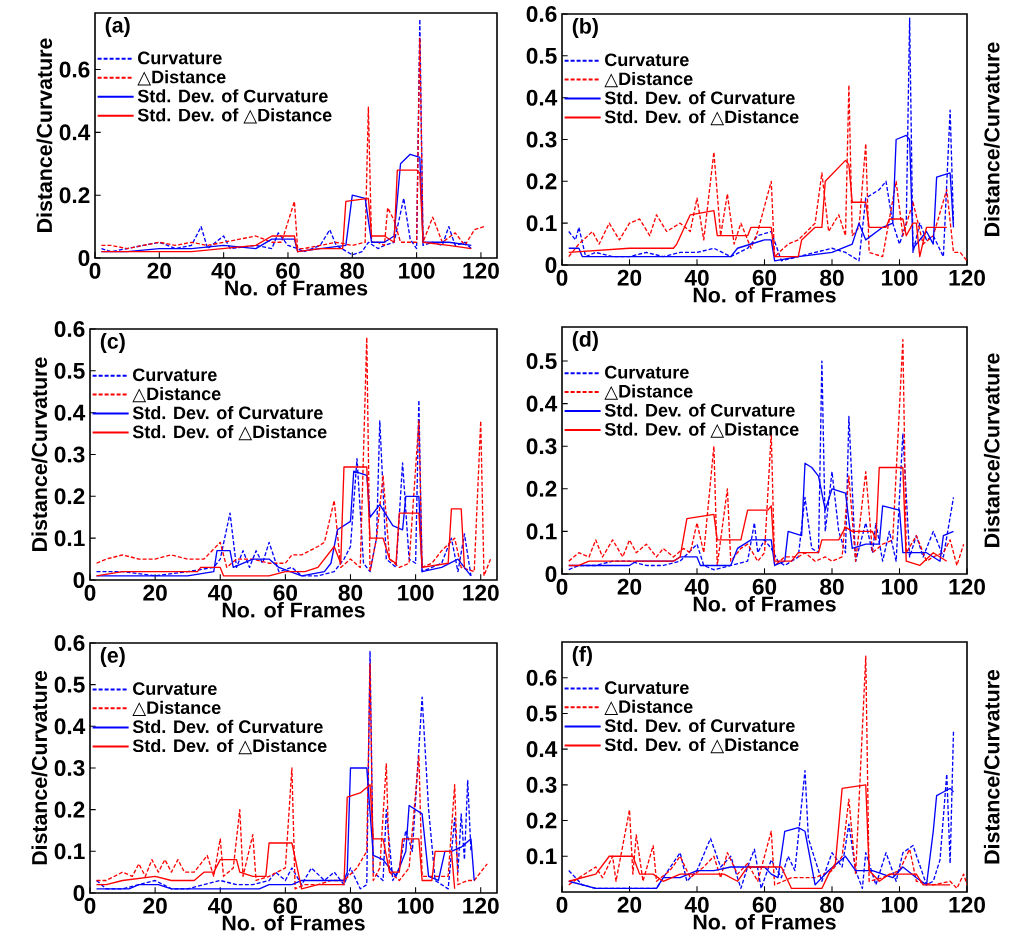  I want to click on annotation: (e), so click(112, 657).